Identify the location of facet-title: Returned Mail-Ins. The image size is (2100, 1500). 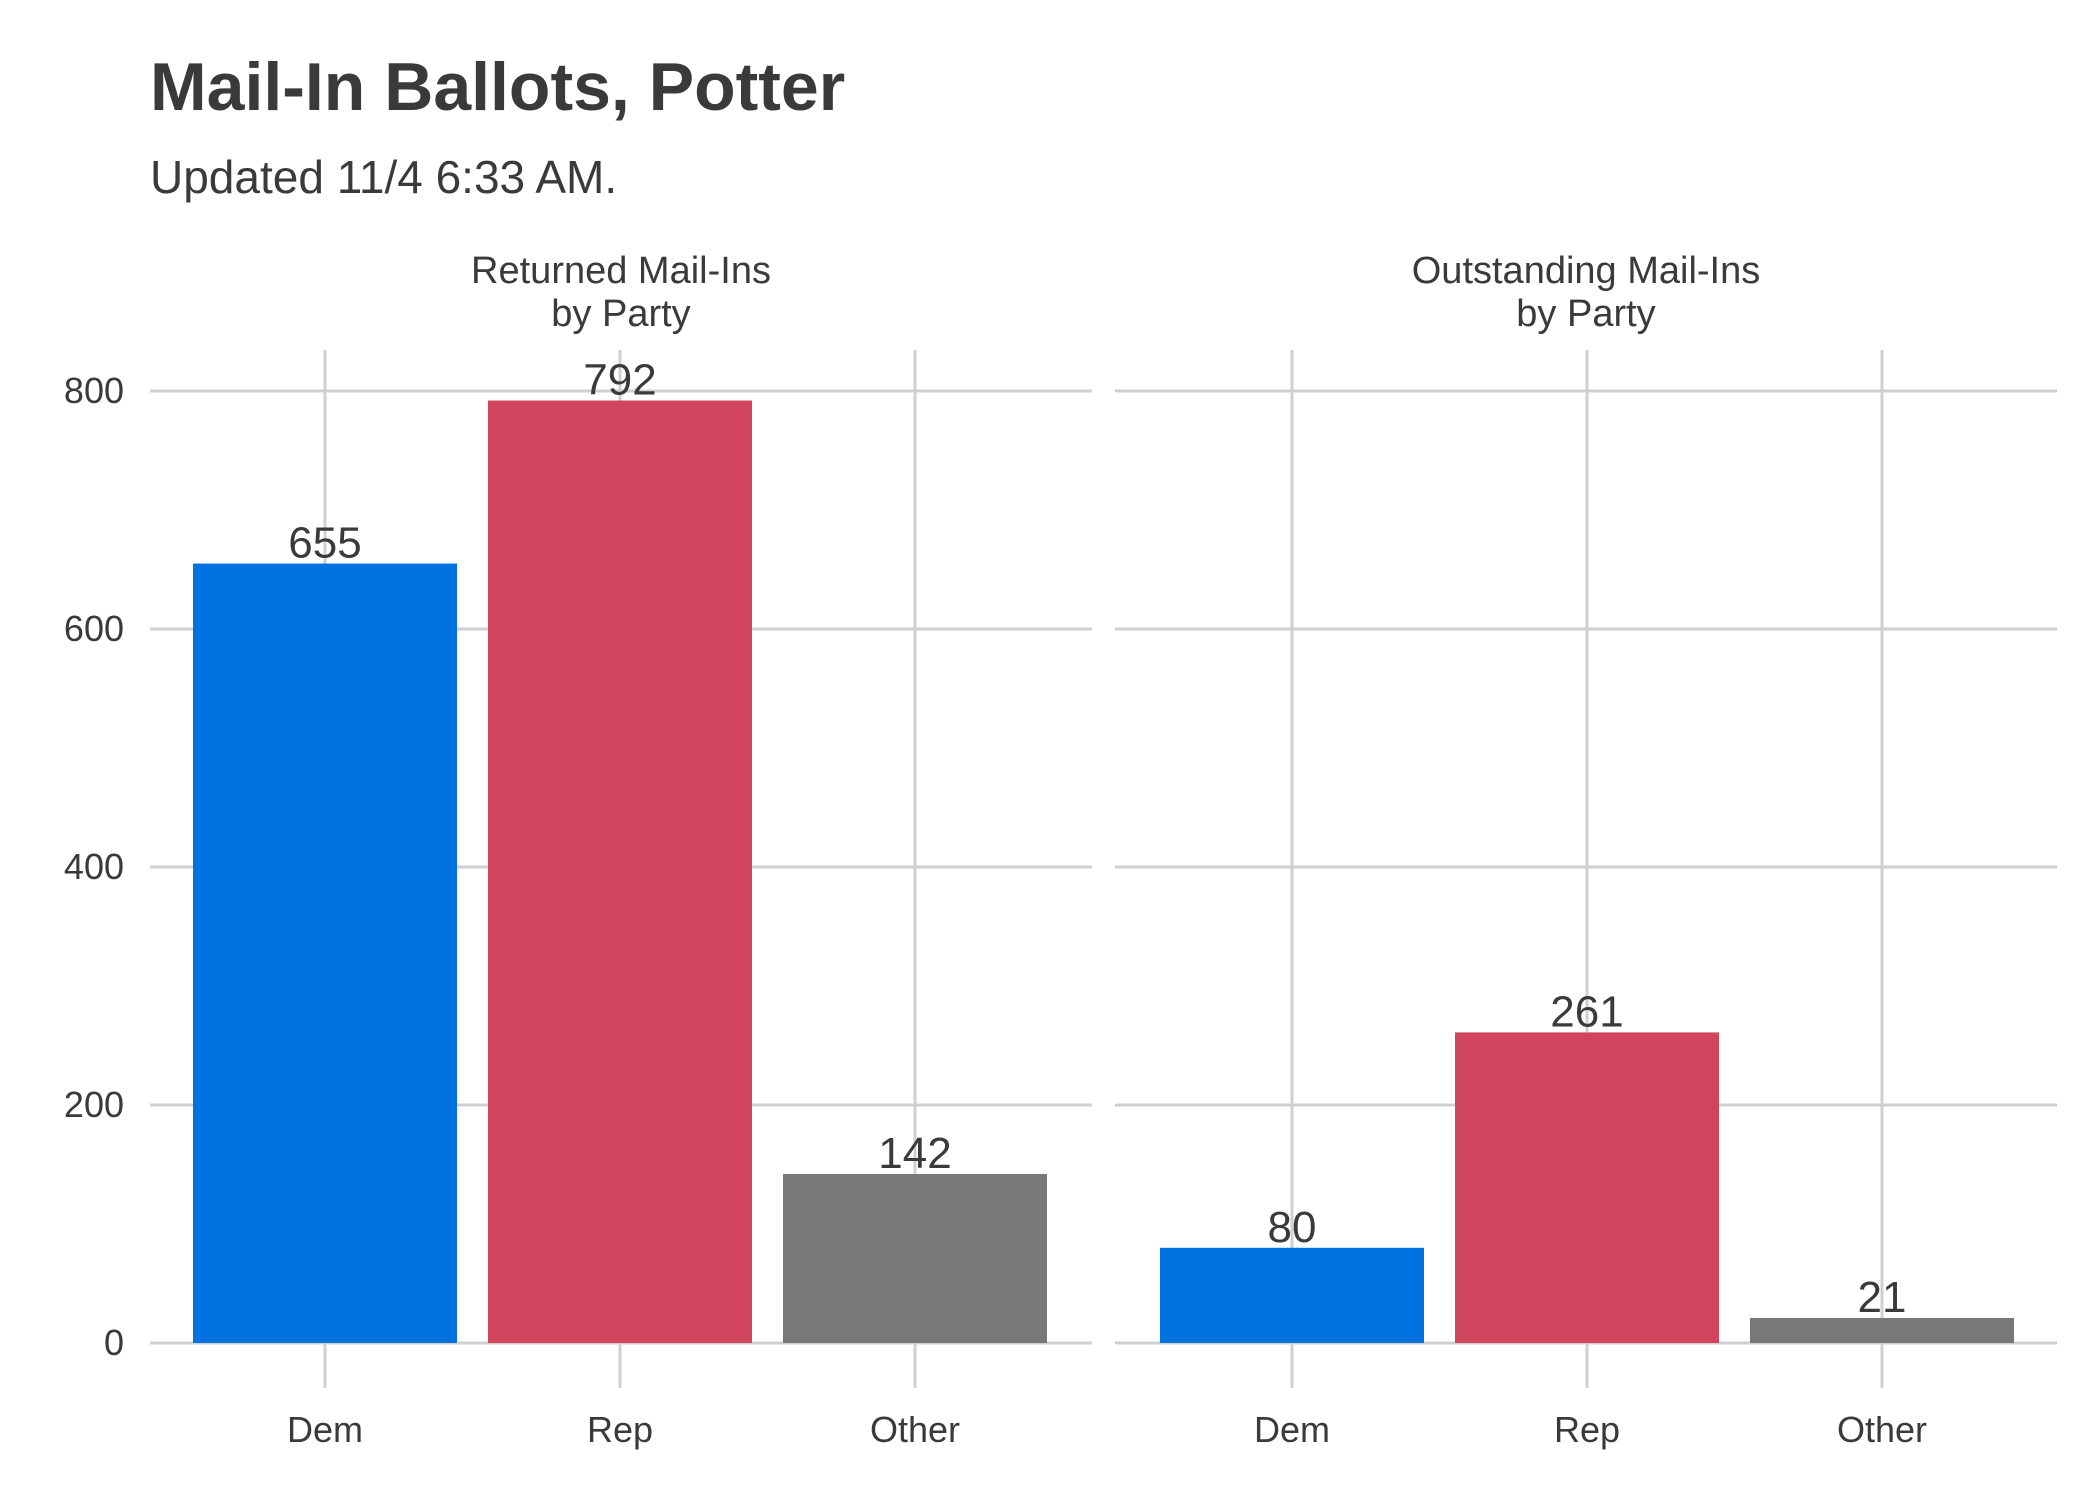
(621, 271).